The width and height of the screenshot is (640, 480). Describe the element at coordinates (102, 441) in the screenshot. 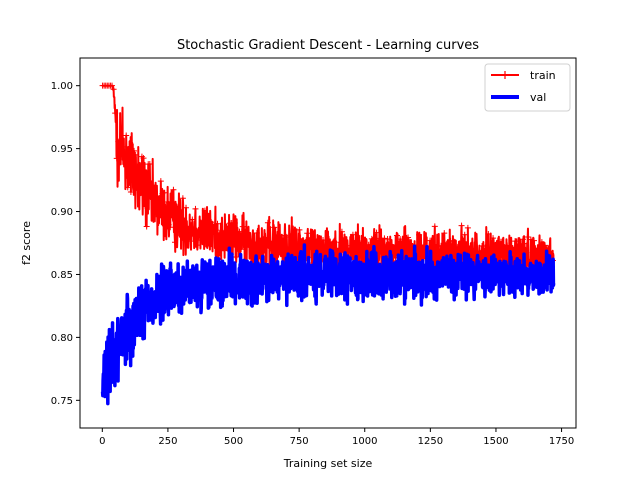

I see `x-tick-label: 0` at that location.